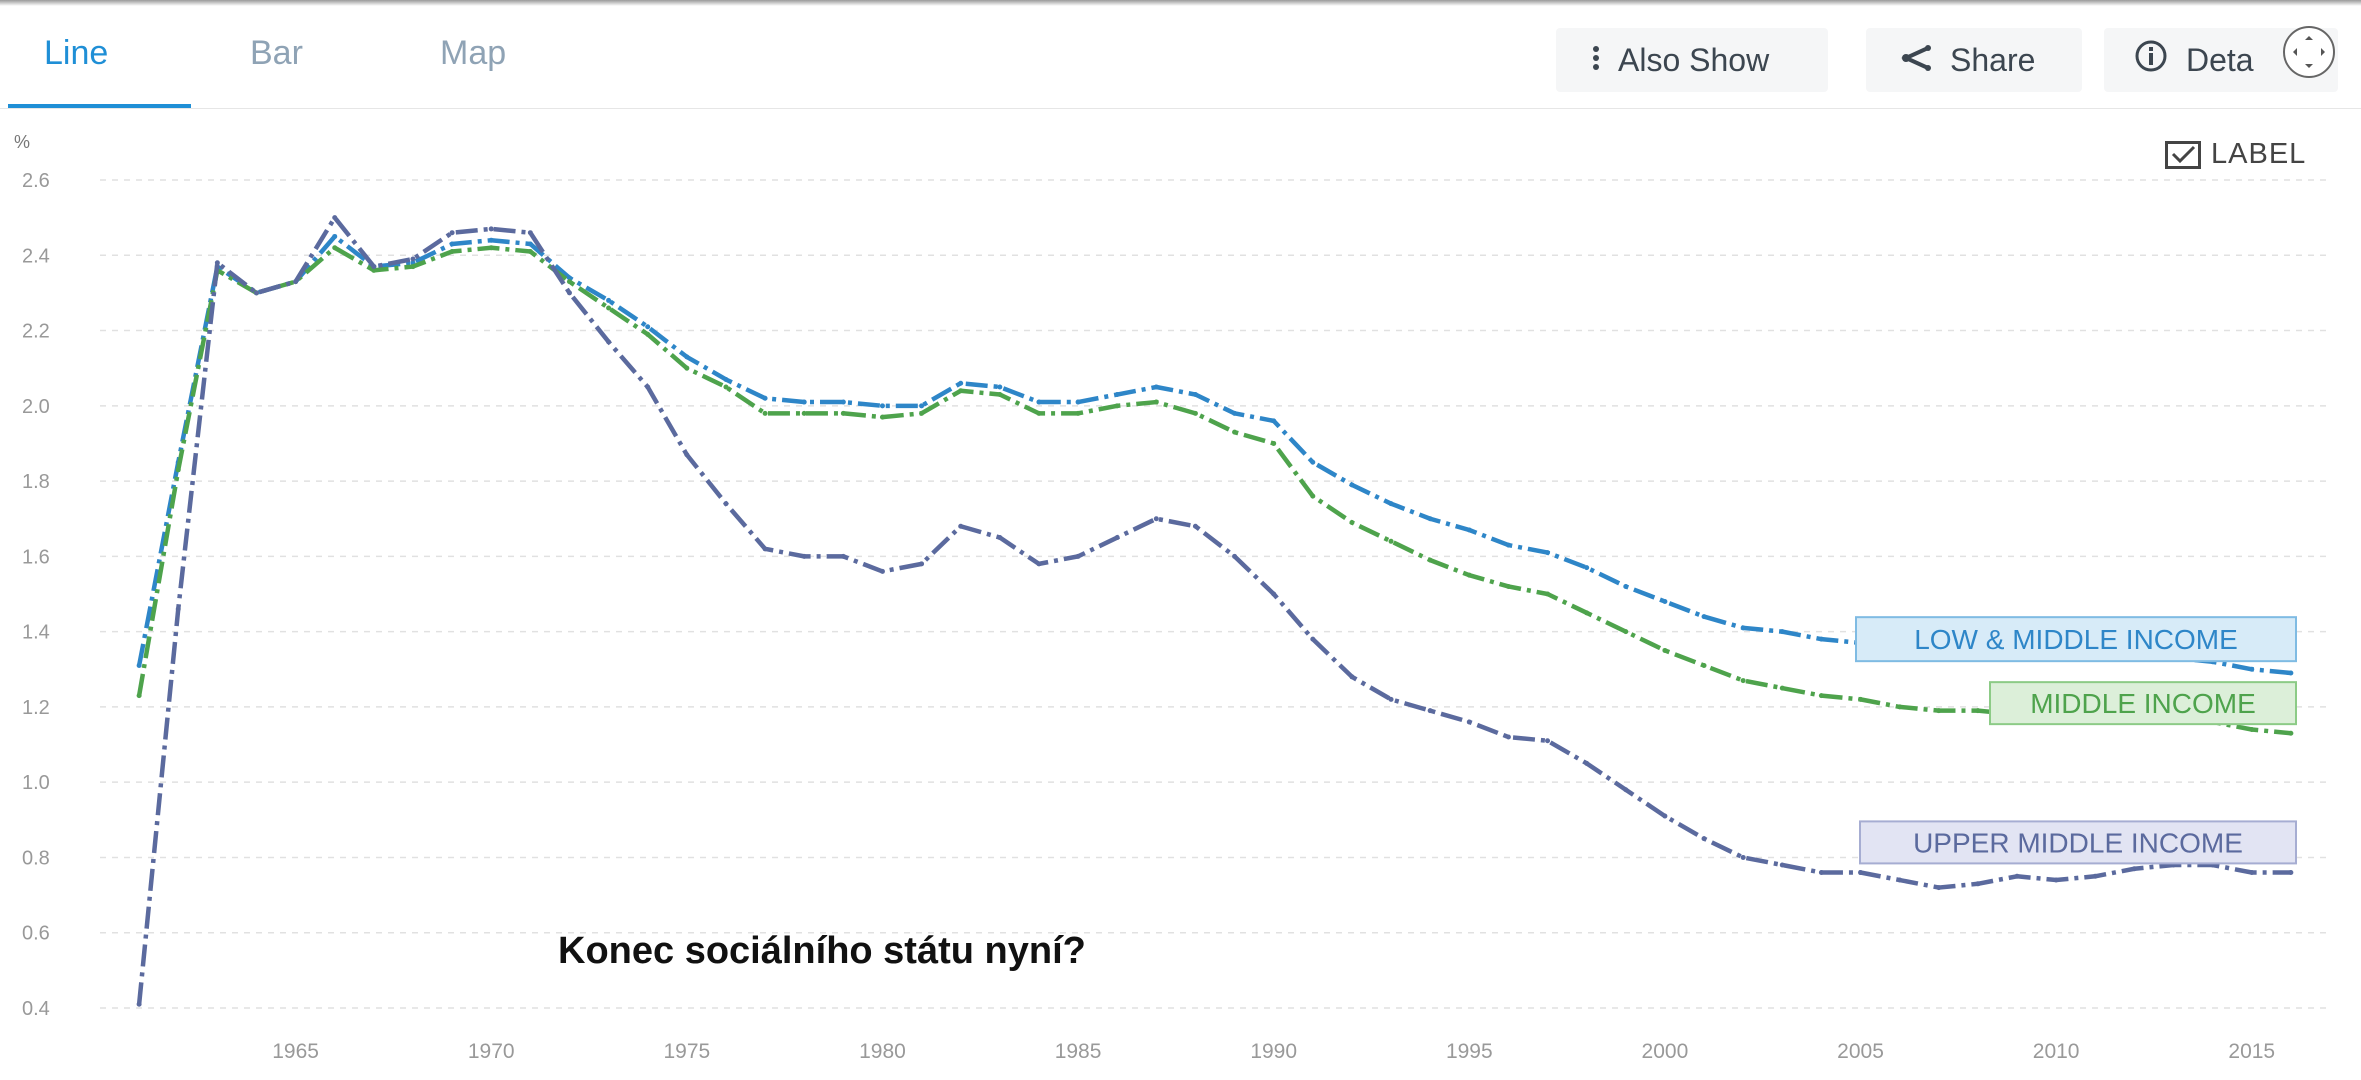  What do you see at coordinates (36, 181) in the screenshot?
I see `y-tick-label: 2.6` at bounding box center [36, 181].